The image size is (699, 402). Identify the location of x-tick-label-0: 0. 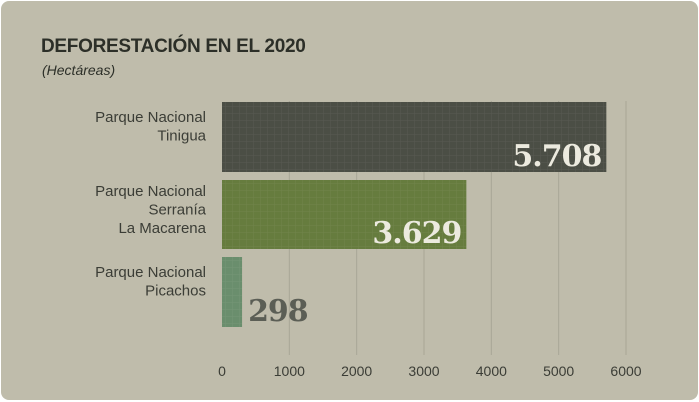
(222, 371).